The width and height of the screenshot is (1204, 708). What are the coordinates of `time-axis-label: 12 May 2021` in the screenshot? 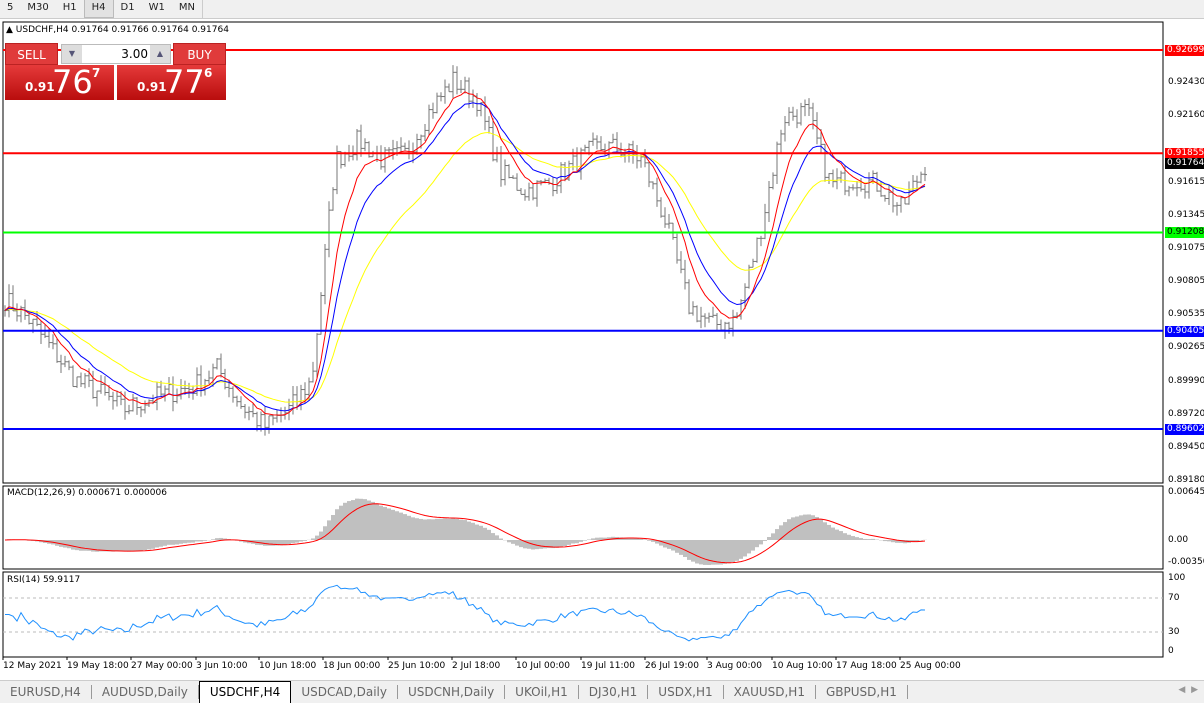 It's located at (32, 666).